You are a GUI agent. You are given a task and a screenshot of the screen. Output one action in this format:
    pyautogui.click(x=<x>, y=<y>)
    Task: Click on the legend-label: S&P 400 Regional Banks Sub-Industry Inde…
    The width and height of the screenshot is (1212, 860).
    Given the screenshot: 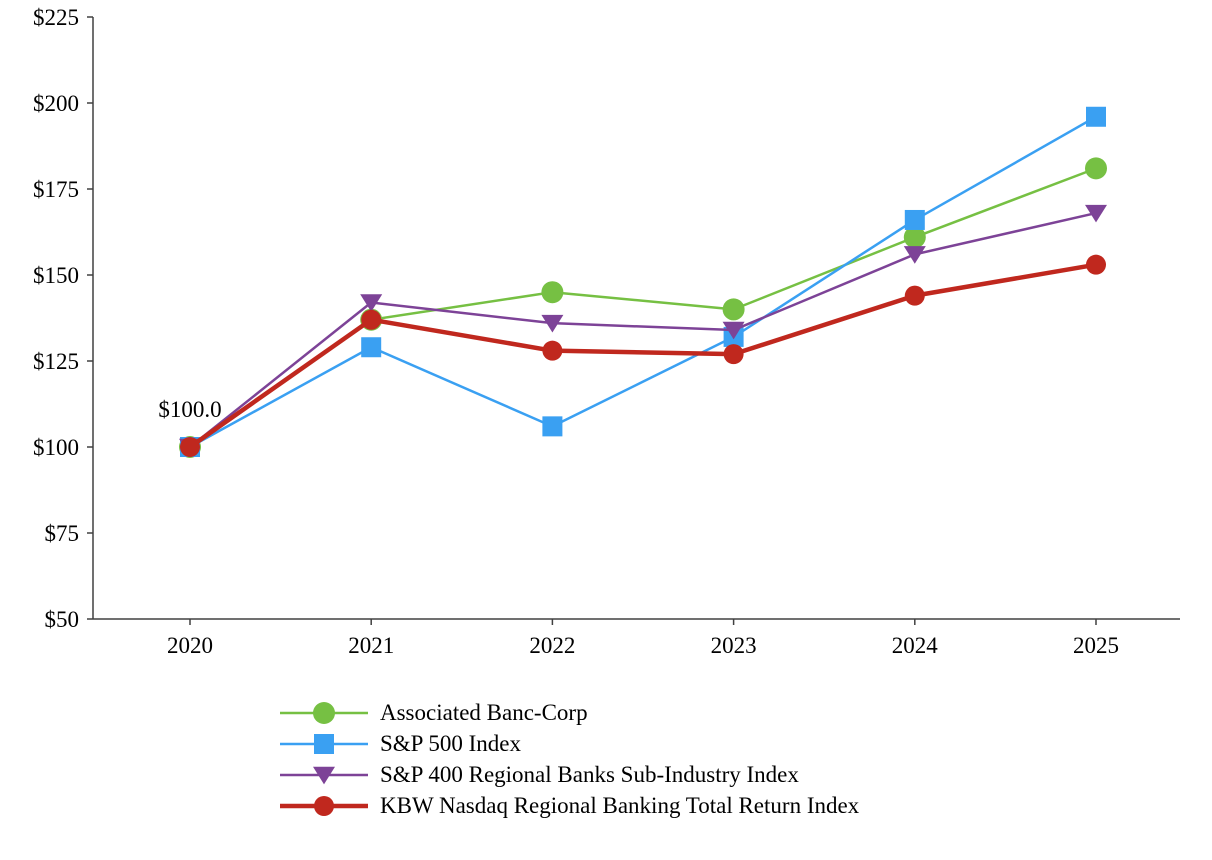 What is the action you would take?
    pyautogui.click(x=589, y=774)
    